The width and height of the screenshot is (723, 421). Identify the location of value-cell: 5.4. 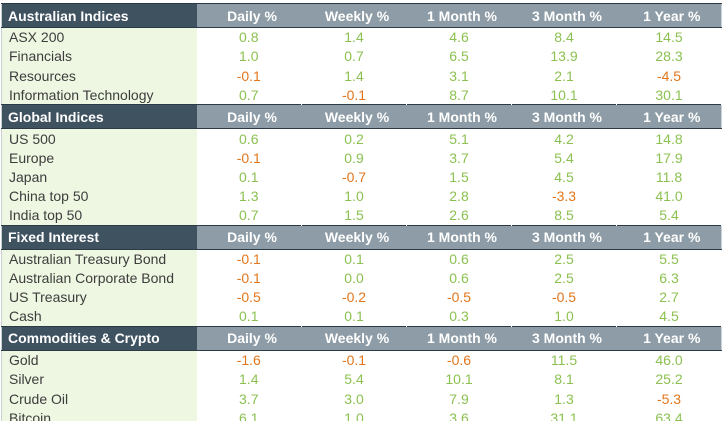
(669, 215).